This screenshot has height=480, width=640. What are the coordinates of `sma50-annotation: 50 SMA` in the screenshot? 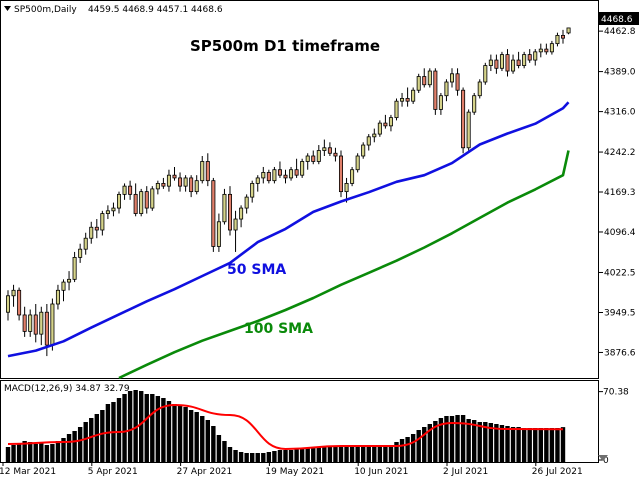 It's located at (256, 270).